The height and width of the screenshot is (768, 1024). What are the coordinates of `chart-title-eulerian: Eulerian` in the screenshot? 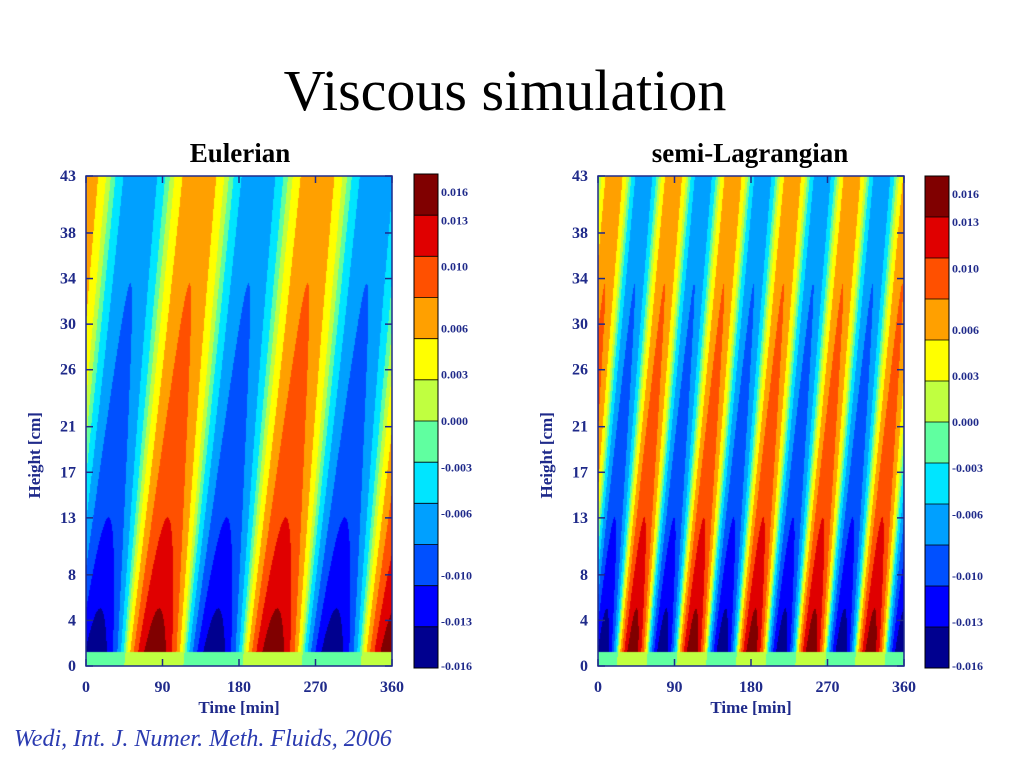 It's located at (240, 153).